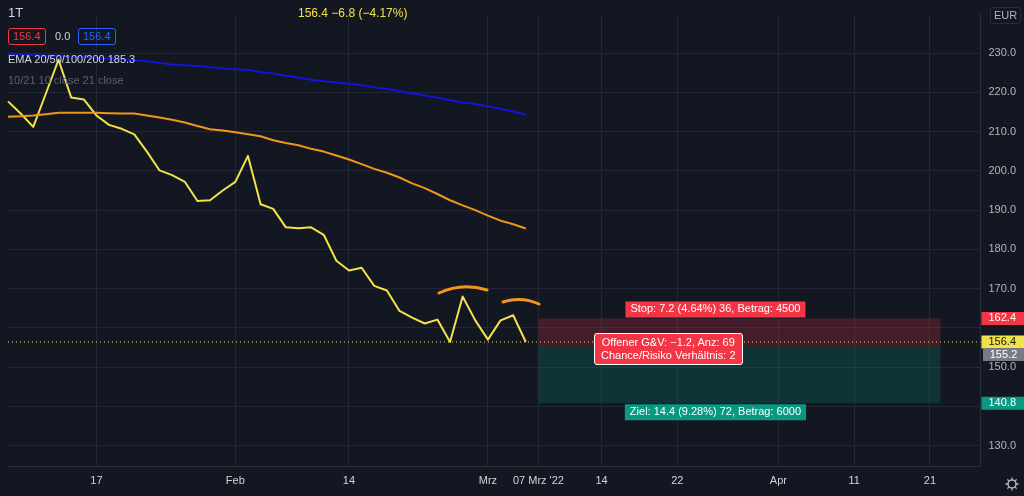 Image resolution: width=1024 pixels, height=496 pixels. I want to click on y-tick-label: 220.0, so click(1002, 91).